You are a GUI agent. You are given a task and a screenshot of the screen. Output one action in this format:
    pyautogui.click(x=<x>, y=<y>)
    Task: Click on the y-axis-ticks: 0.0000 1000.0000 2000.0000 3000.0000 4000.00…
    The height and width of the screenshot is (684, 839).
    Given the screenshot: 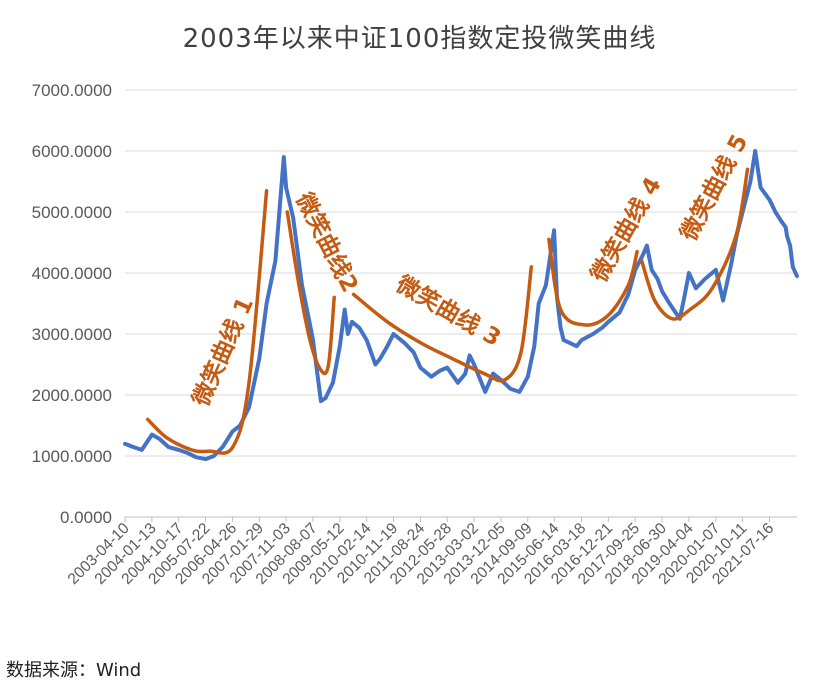 What is the action you would take?
    pyautogui.click(x=72, y=304)
    